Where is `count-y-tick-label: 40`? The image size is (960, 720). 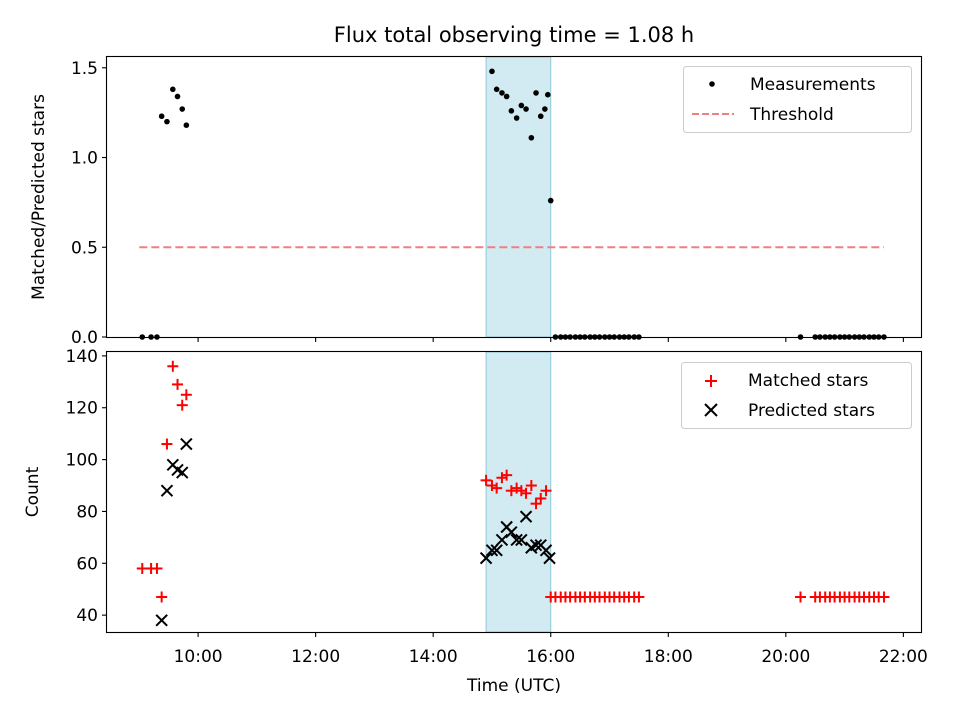 count-y-tick-label: 40 is located at coordinates (87, 616).